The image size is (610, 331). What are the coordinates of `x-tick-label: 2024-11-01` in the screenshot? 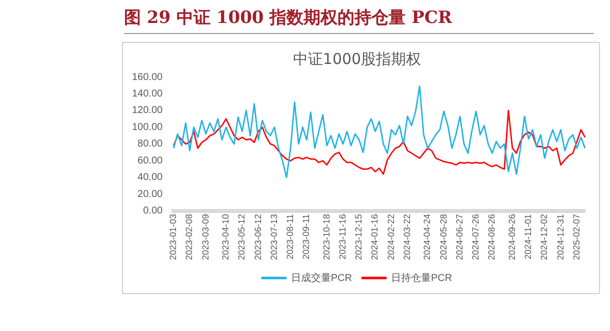 It's located at (528, 237).